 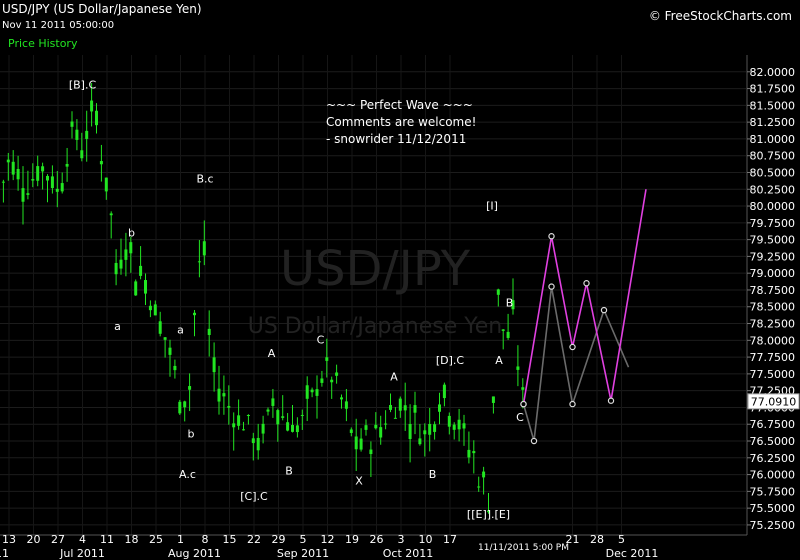 I want to click on last-price-label: 77.0910, so click(x=774, y=401).